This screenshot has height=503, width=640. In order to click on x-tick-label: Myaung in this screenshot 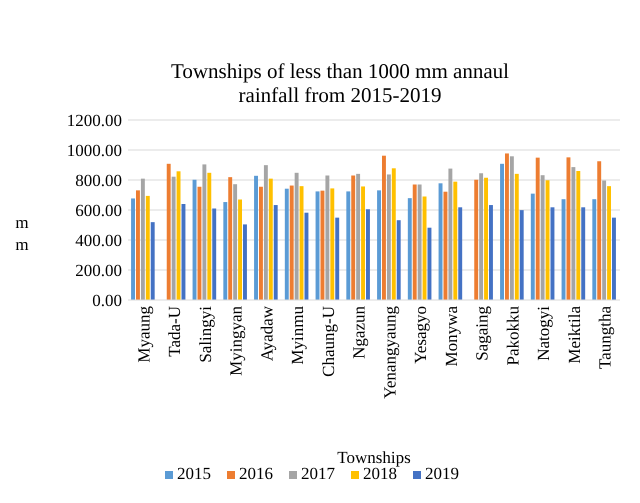, I will do `click(144, 334)`.